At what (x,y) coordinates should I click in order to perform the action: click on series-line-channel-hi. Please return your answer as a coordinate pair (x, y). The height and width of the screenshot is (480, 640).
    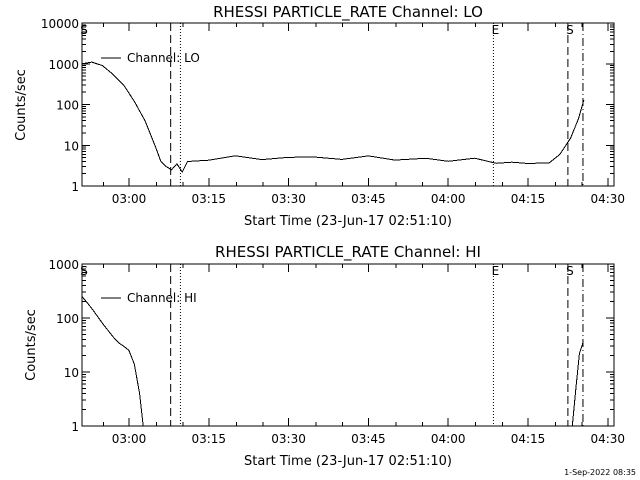
    Looking at the image, I should click on (112, 361).